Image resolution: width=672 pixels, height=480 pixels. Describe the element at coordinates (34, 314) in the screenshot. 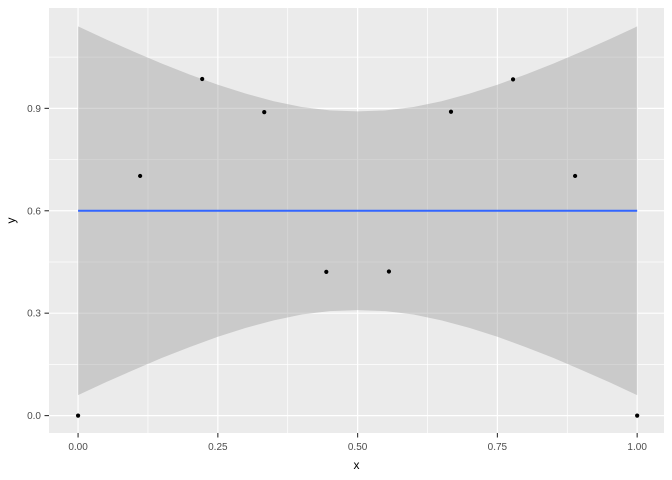

I see `y-tick-label: 0.3` at that location.